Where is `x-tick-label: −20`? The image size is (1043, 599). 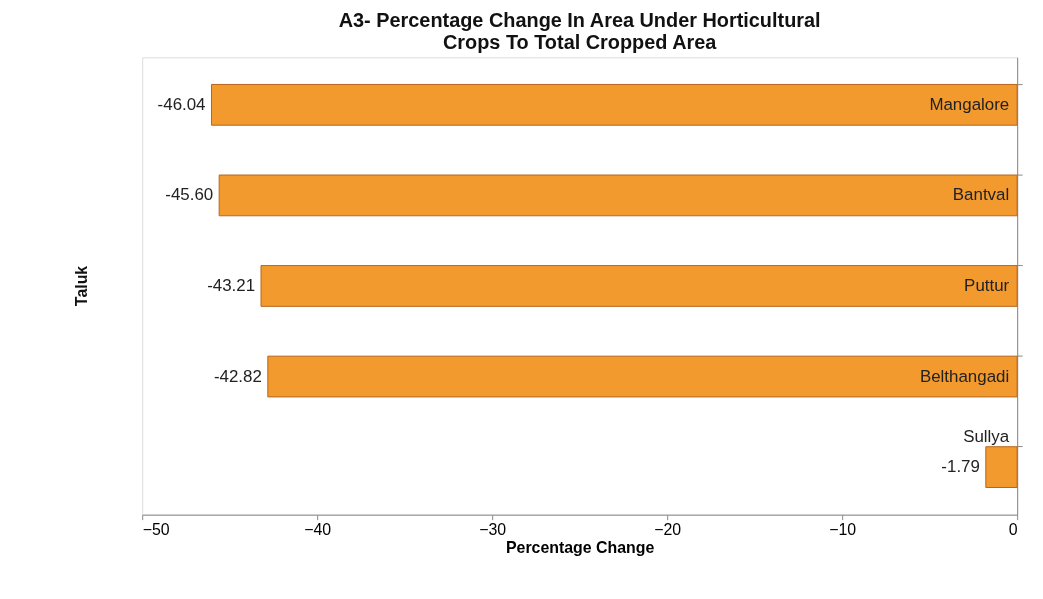
x-tick-label: −20 is located at coordinates (668, 530).